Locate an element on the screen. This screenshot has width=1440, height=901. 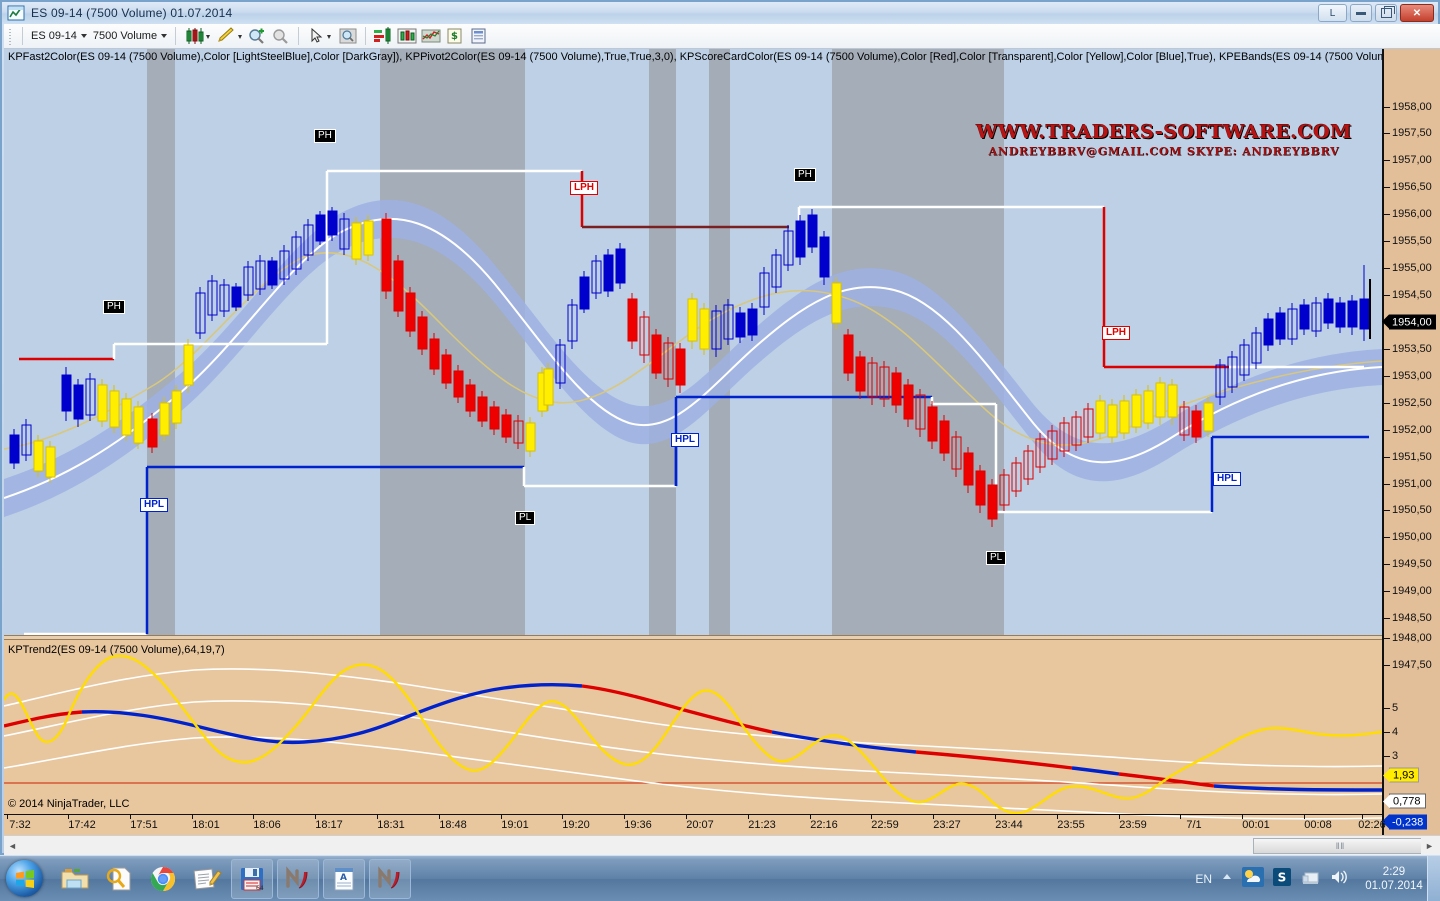
time-tick-label: 02:26 is located at coordinates (1372, 825).